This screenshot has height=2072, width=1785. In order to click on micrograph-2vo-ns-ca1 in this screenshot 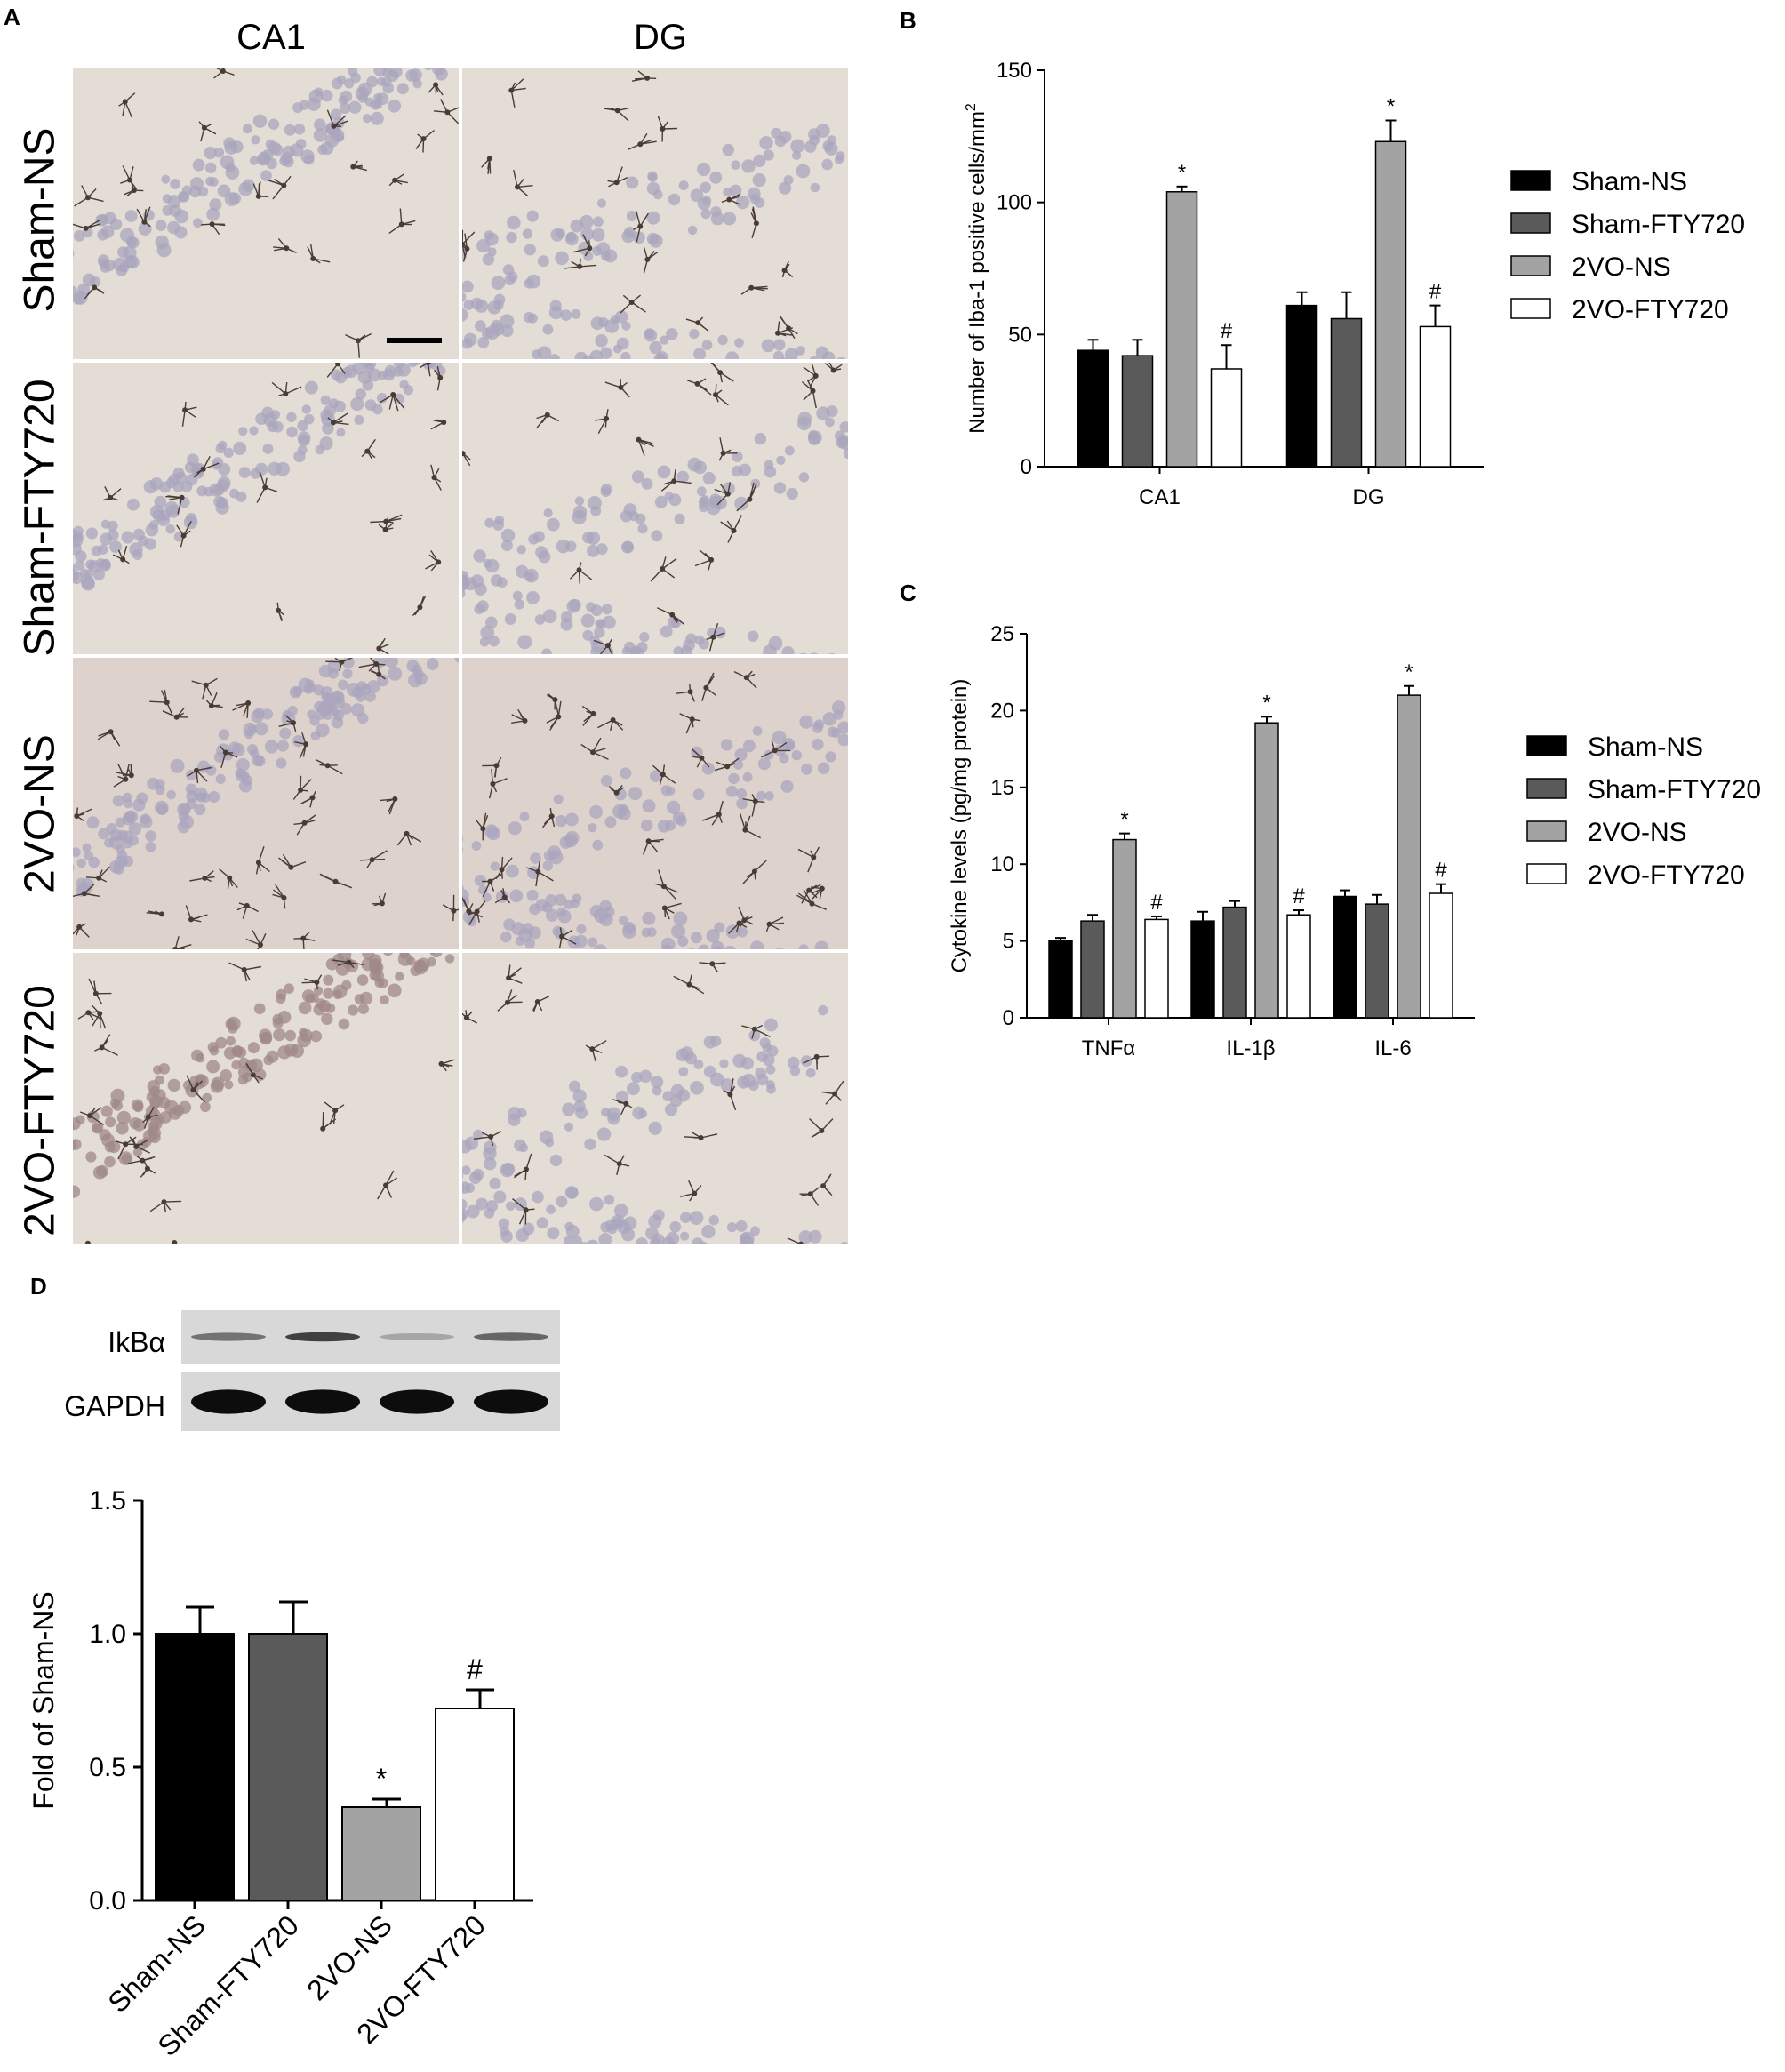, I will do `click(266, 803)`.